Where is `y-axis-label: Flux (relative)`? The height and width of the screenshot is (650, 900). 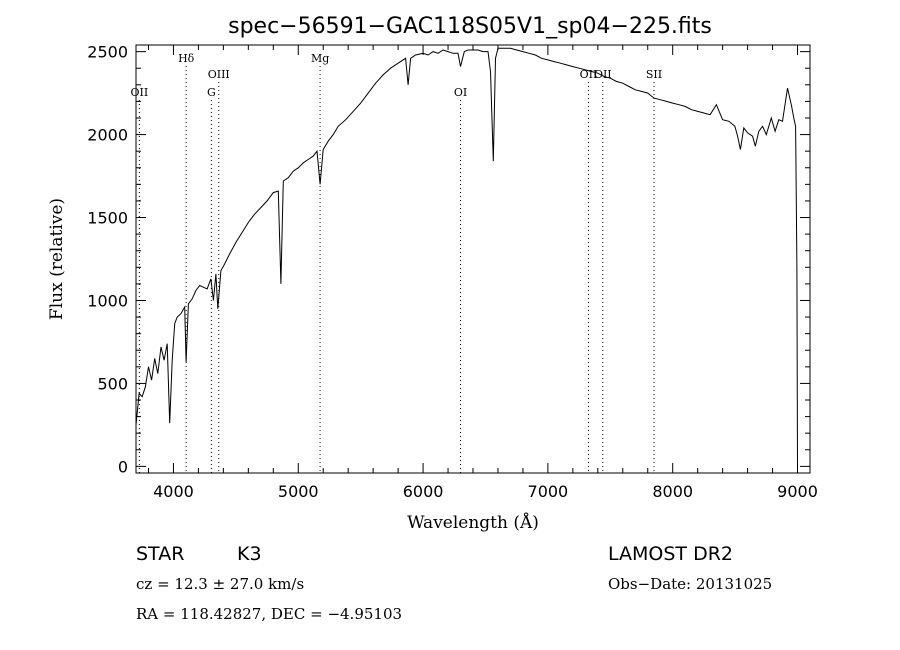
y-axis-label: Flux (relative) is located at coordinates (57, 259).